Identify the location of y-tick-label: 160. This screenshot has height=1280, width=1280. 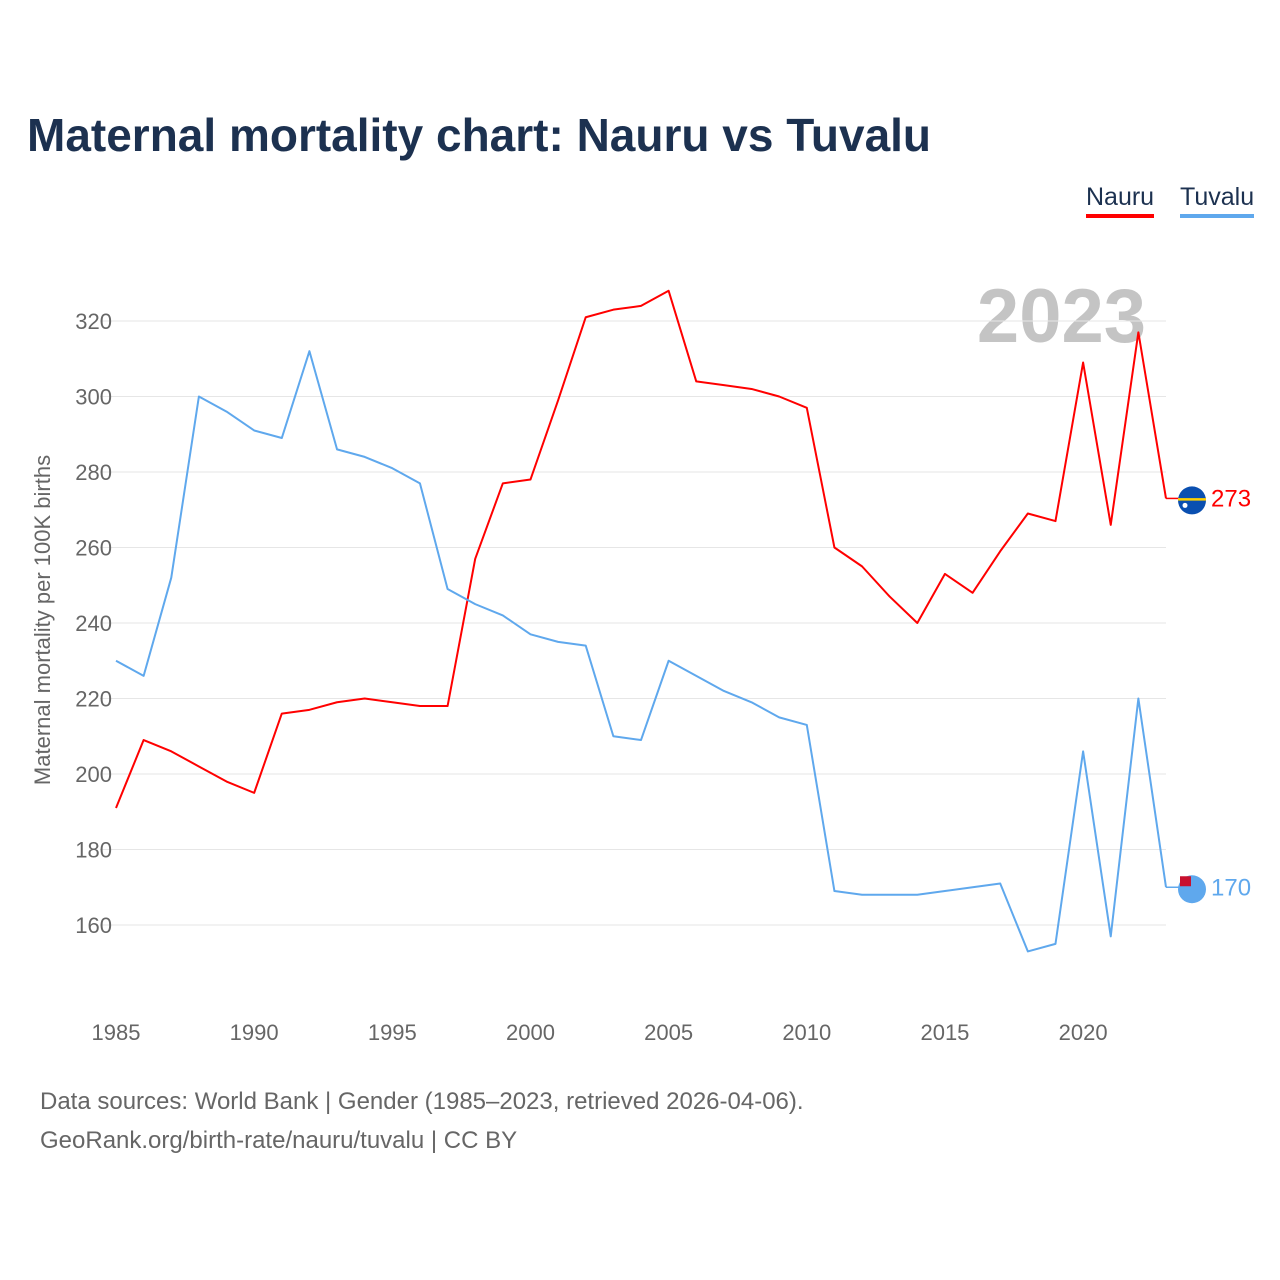
(93, 925).